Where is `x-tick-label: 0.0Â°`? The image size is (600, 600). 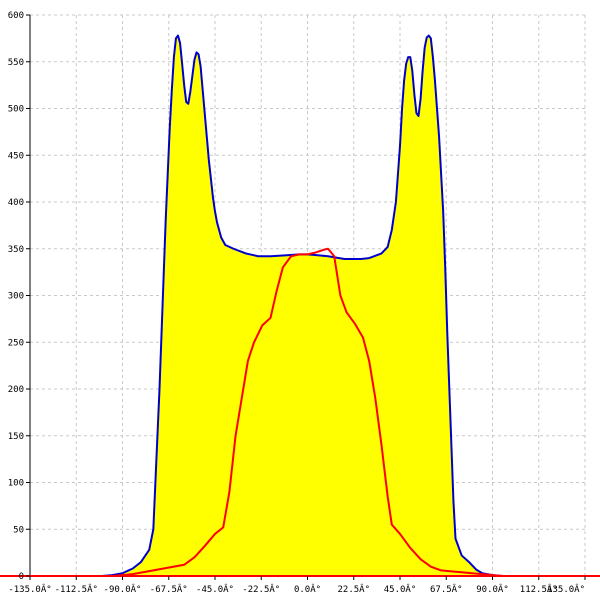
x-tick-label: 0.0Â° is located at coordinates (307, 589).